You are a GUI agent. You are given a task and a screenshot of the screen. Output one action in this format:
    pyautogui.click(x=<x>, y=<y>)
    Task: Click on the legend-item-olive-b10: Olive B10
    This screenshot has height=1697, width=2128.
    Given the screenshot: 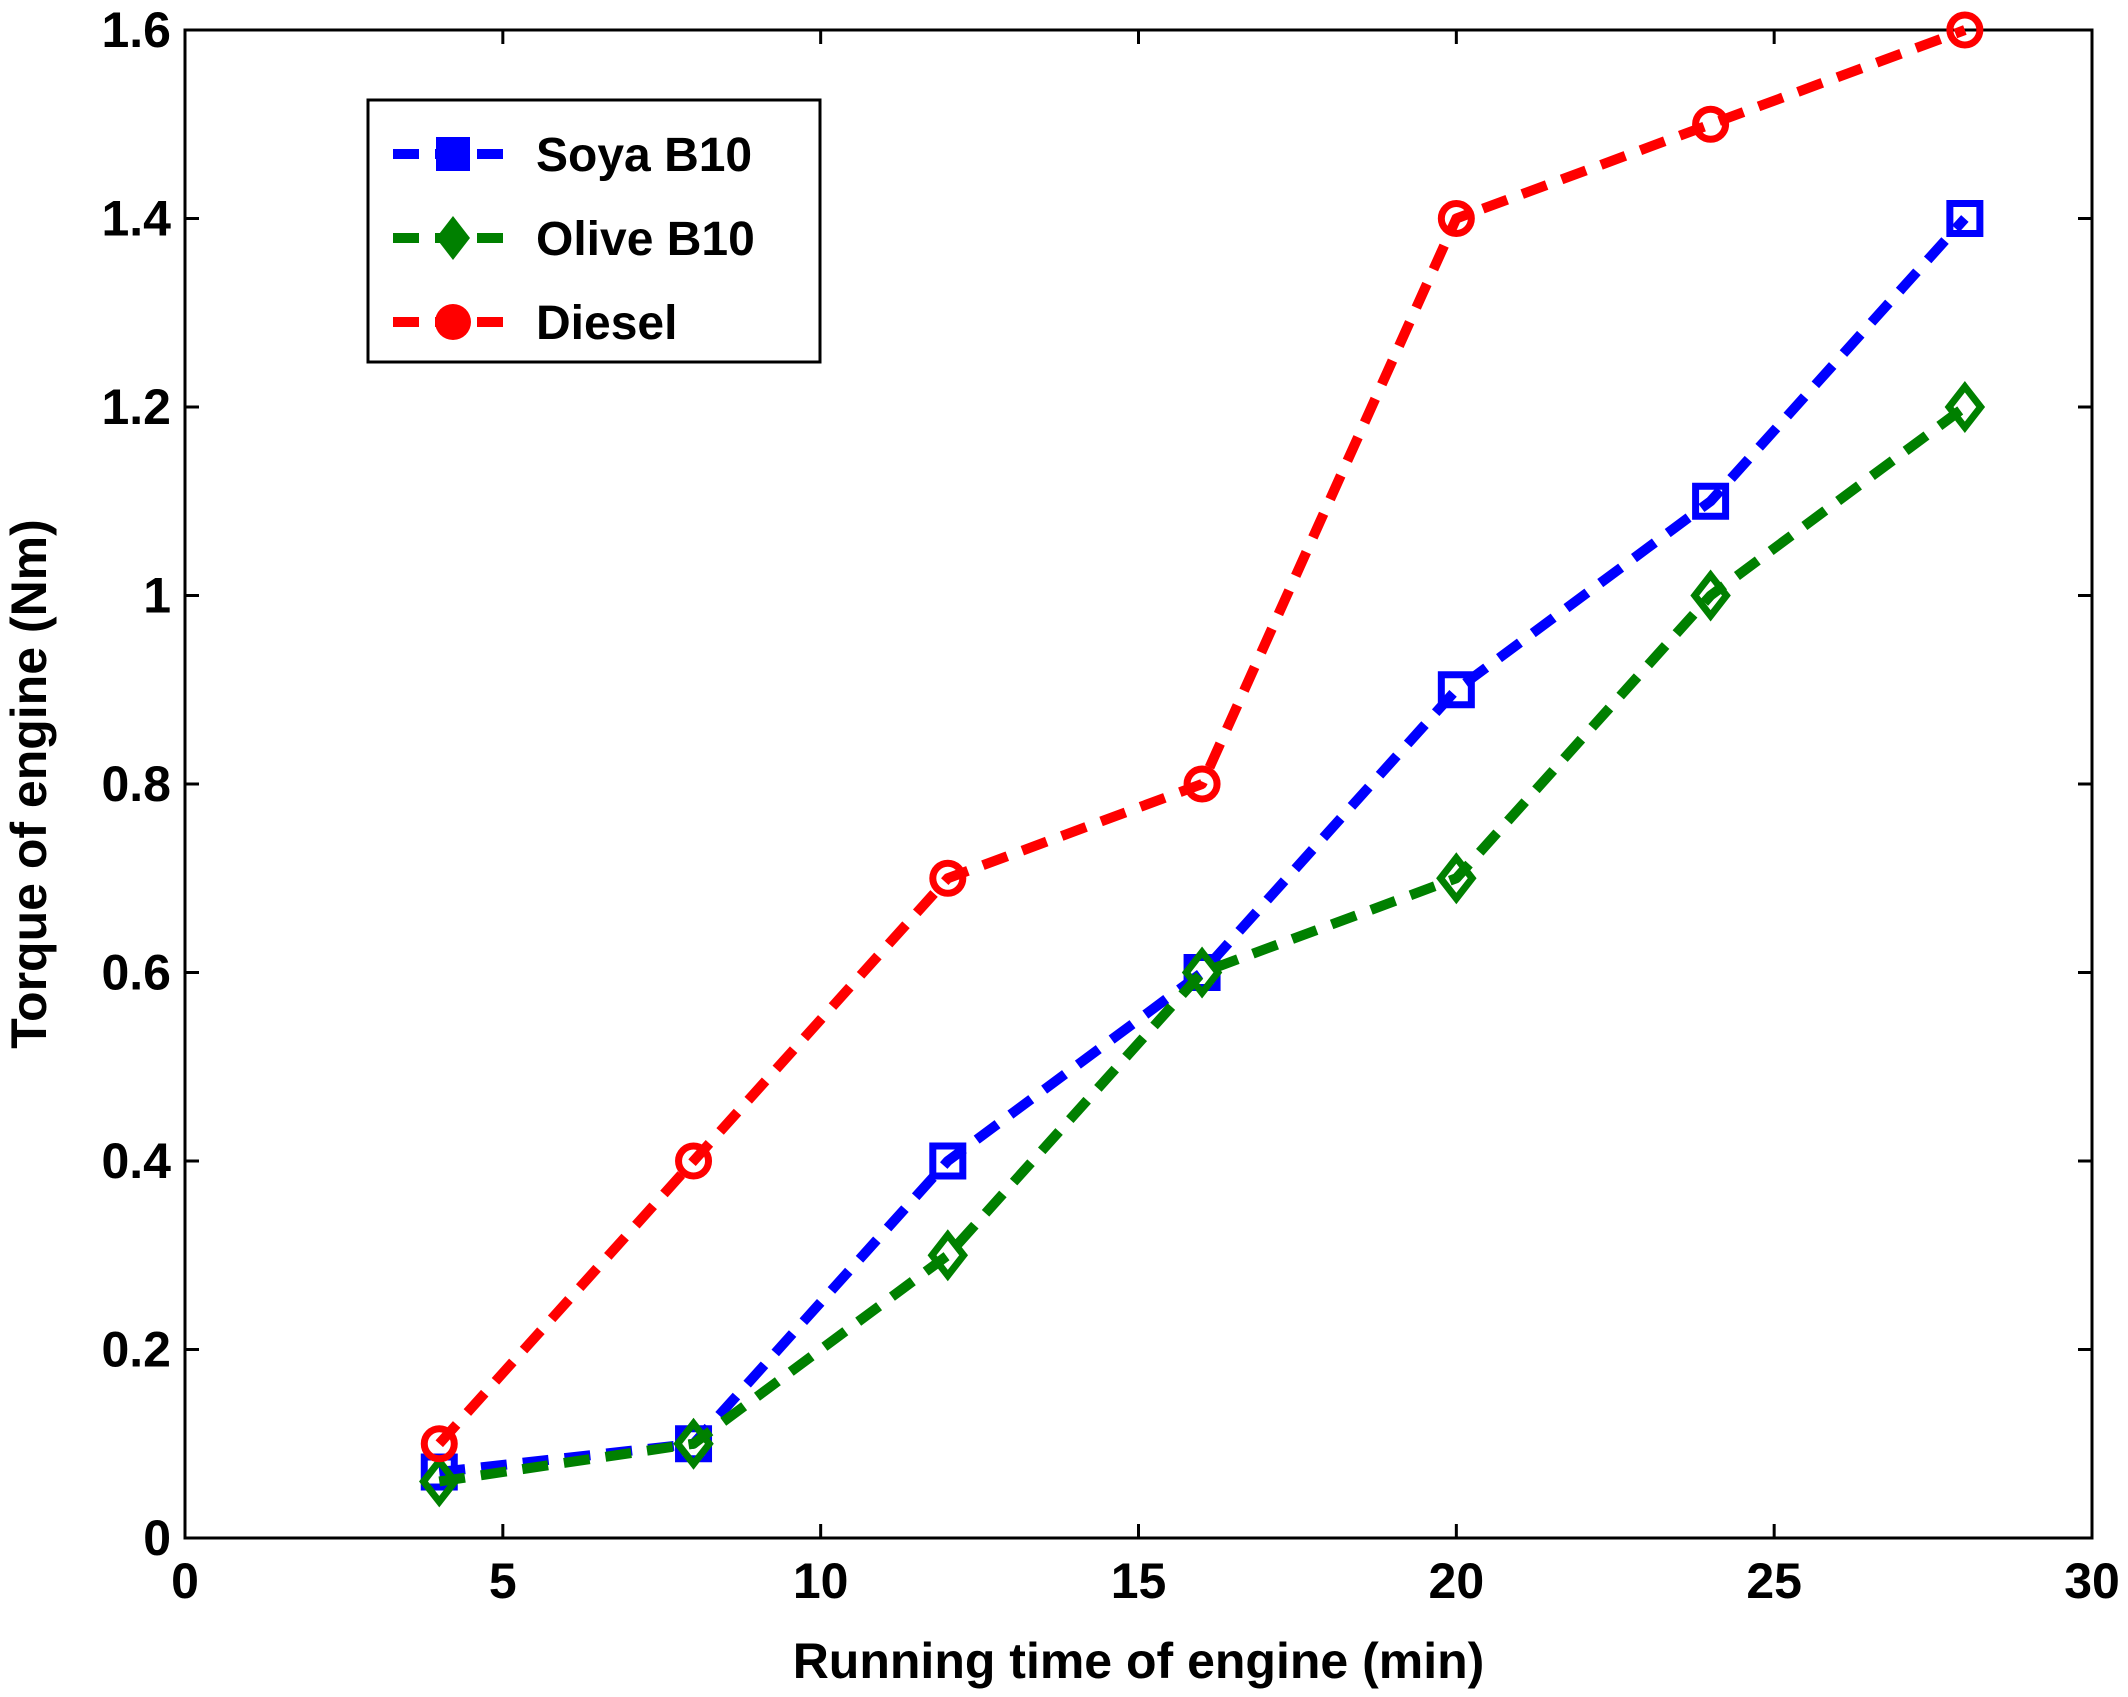 What is the action you would take?
    pyautogui.click(x=574, y=239)
    